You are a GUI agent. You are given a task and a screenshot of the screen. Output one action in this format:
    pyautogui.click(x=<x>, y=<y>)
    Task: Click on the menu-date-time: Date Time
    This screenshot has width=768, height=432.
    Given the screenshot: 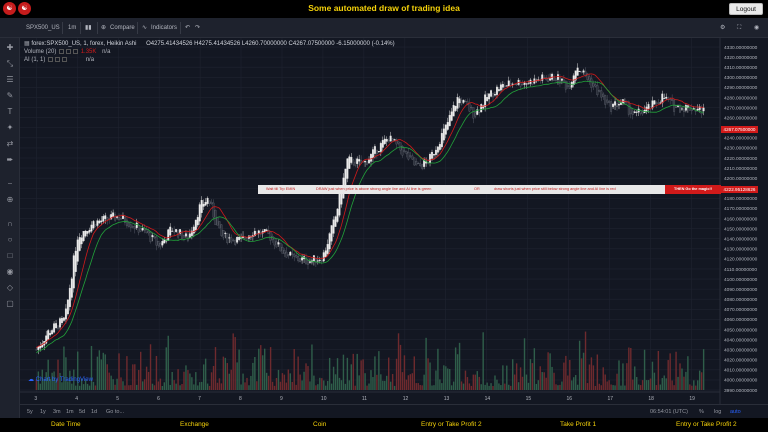 What is the action you would take?
    pyautogui.click(x=66, y=424)
    